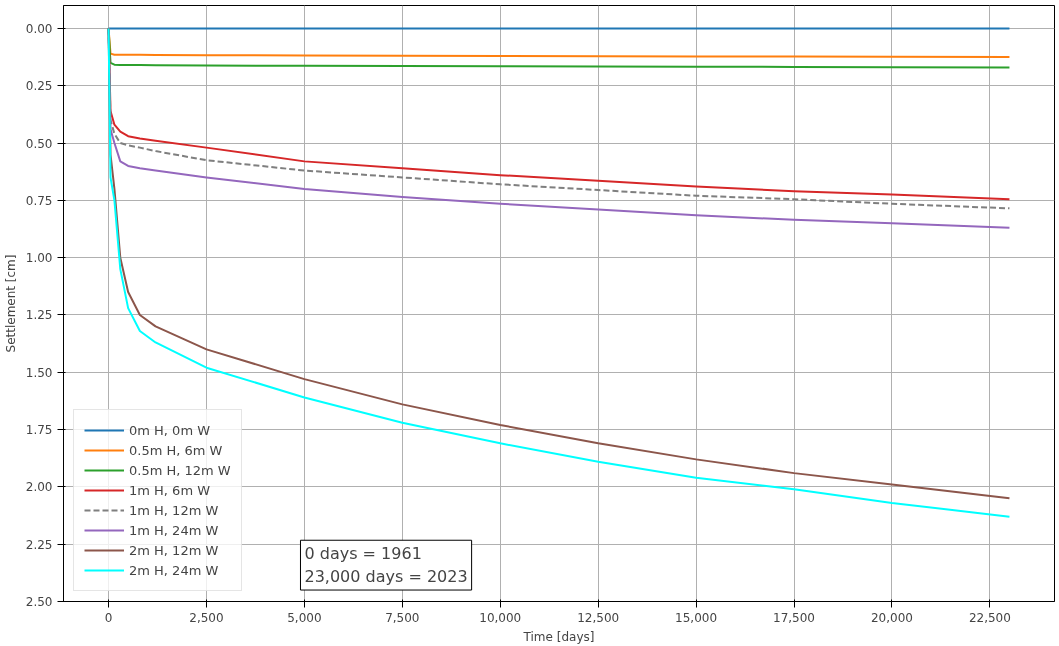 This screenshot has width=1059, height=646. I want to click on y-axis-title: Settlement [cm], so click(10, 303).